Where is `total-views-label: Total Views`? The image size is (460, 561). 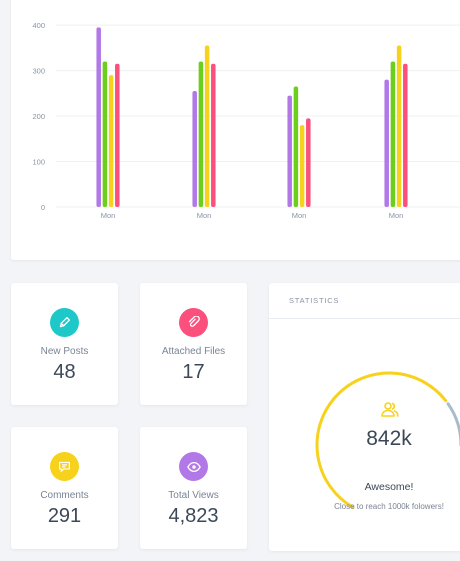 total-views-label: Total Views is located at coordinates (193, 495).